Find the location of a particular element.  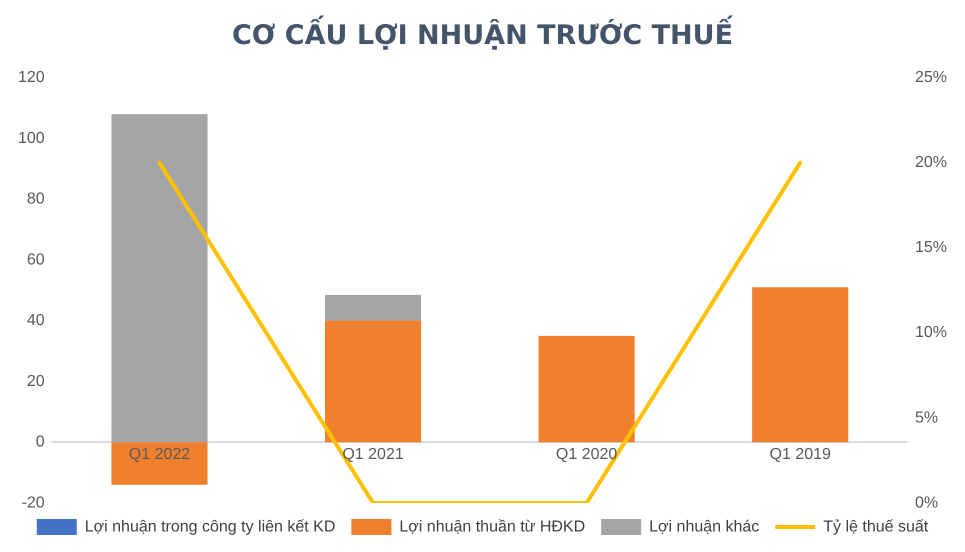

y-tick-label: 0 is located at coordinates (40, 442).